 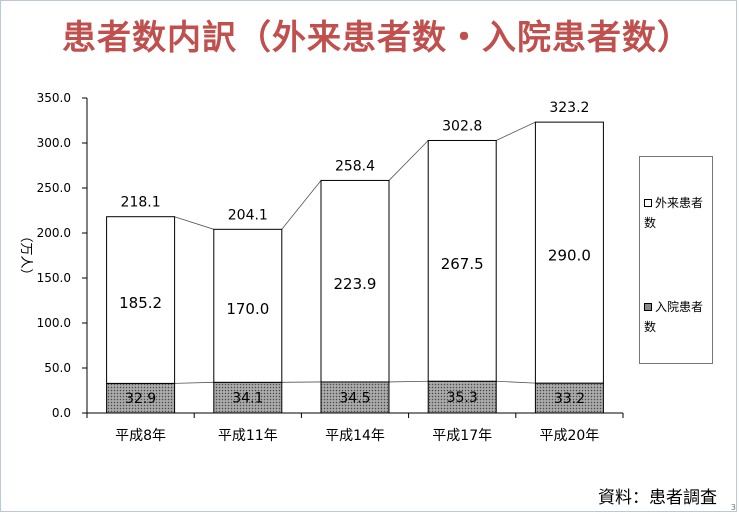 What do you see at coordinates (57, 368) in the screenshot?
I see `y-tick-label: 50.0` at bounding box center [57, 368].